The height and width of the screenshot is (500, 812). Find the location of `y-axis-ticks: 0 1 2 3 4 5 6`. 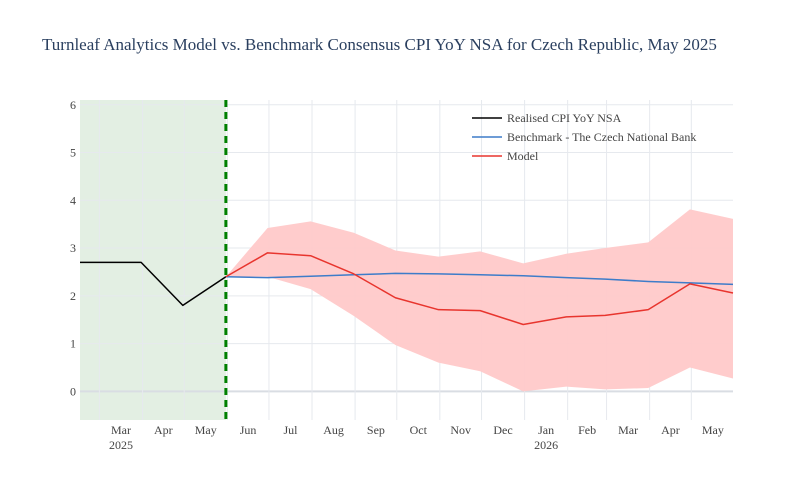

y-axis-ticks: 0 1 2 3 4 5 6 is located at coordinates (73, 248).